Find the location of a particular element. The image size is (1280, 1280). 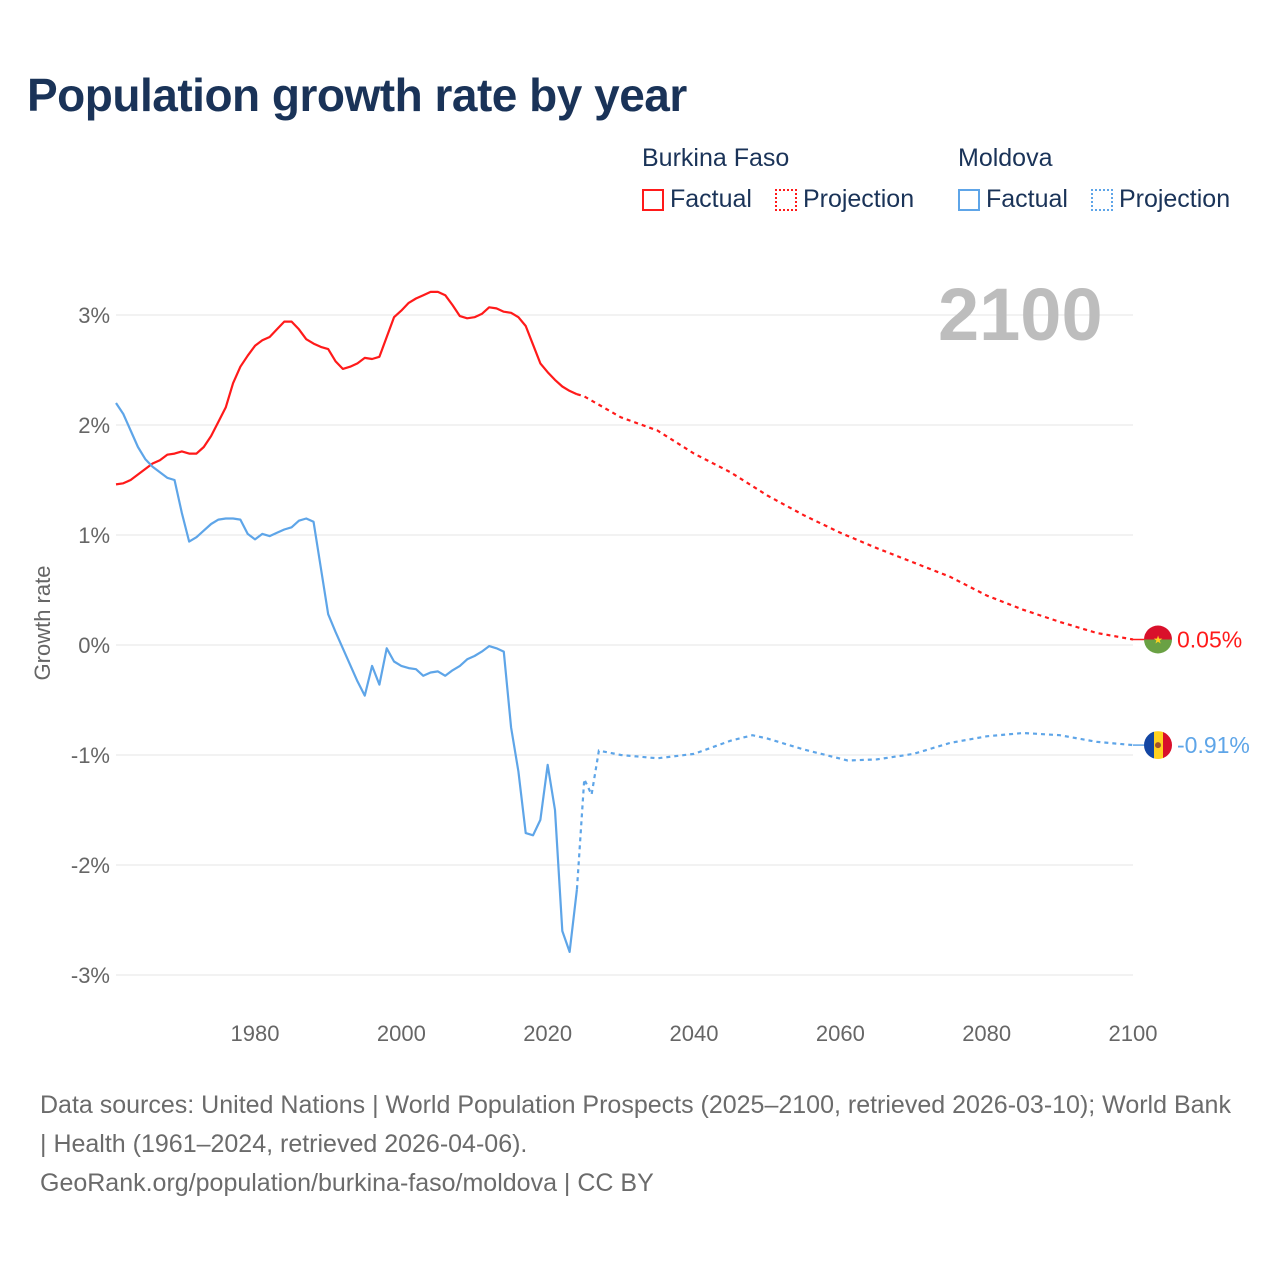

burkina-faso-flag-icon: ★ is located at coordinates (1158, 639).